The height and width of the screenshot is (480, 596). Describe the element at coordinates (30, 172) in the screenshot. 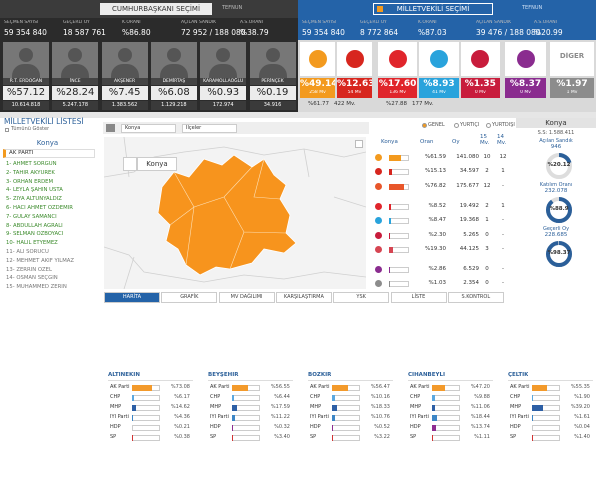

I see `mv-name: 2- TAHİR AKYÜREK` at that location.